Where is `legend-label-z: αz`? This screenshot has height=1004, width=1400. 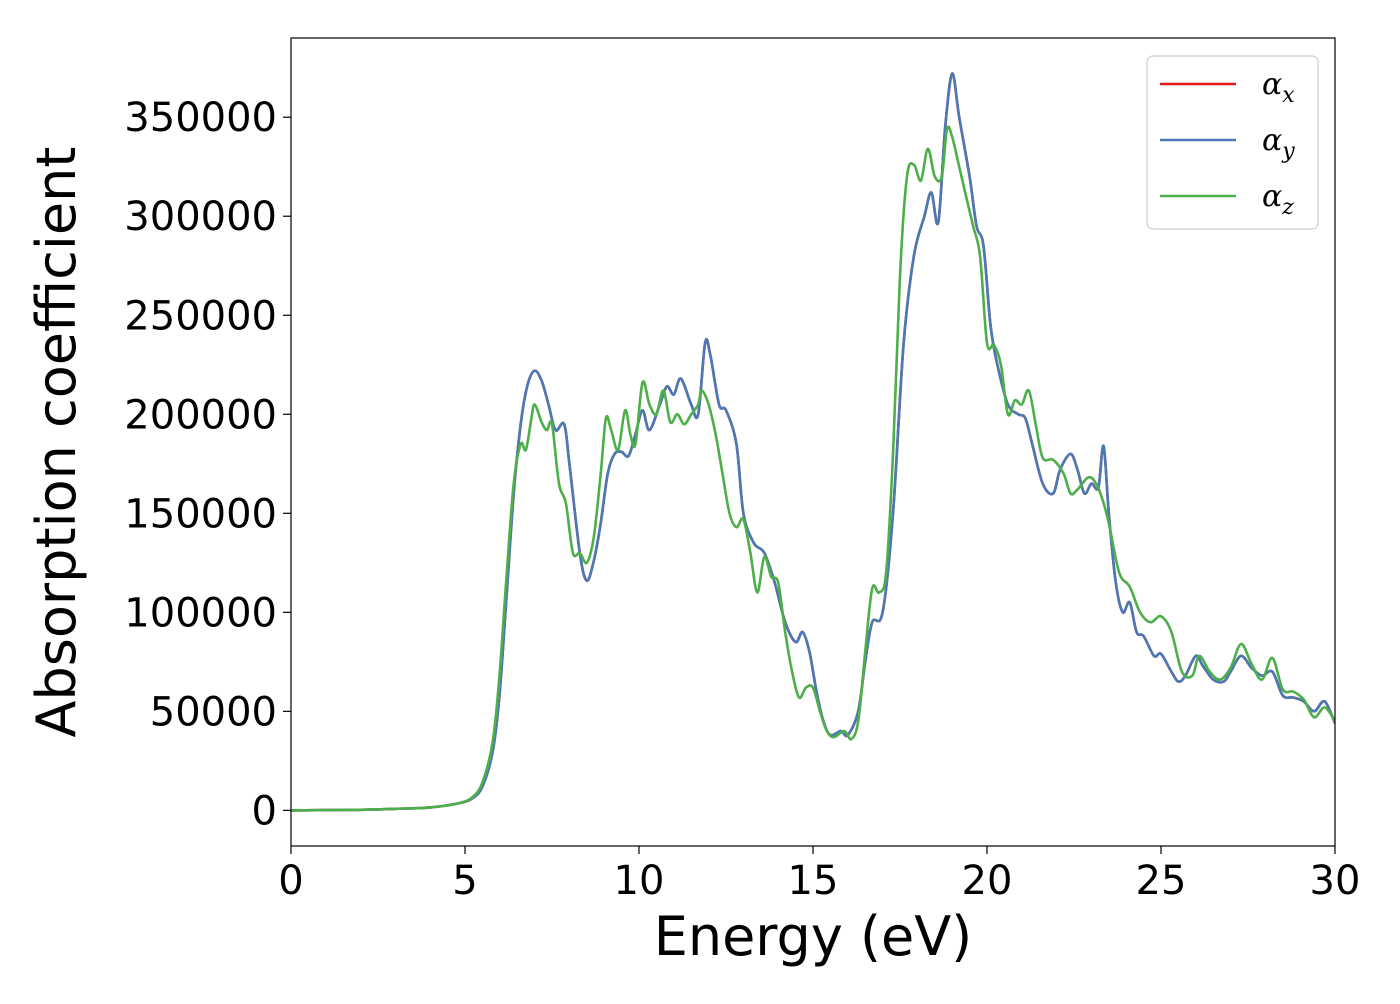
legend-label-z: αz is located at coordinates (1278, 199).